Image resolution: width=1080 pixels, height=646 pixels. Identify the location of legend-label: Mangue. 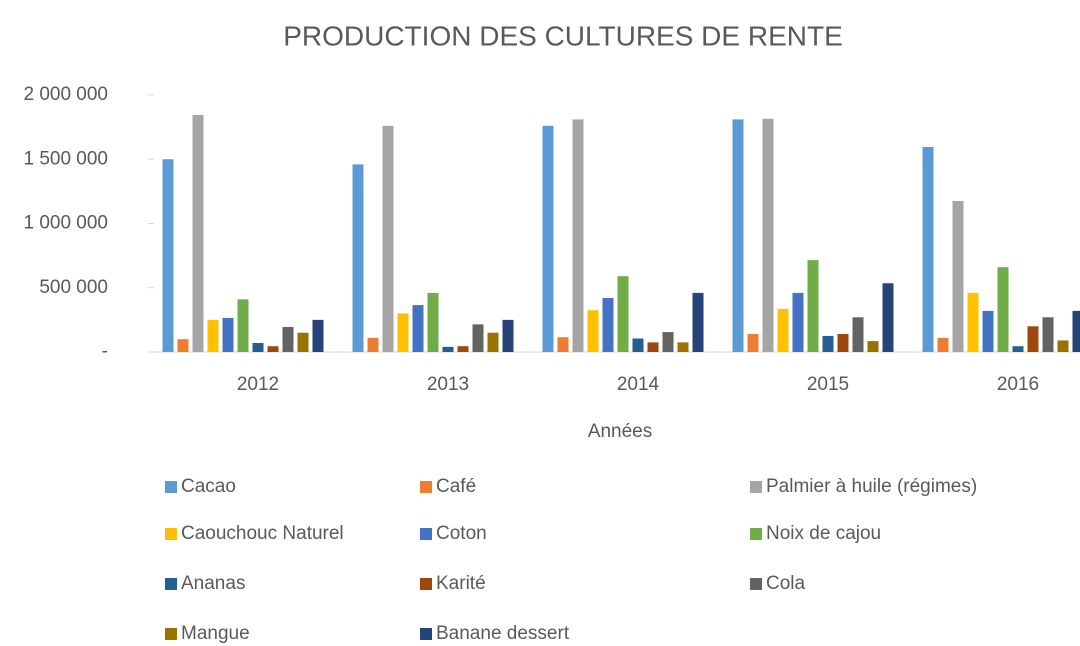
(215, 633).